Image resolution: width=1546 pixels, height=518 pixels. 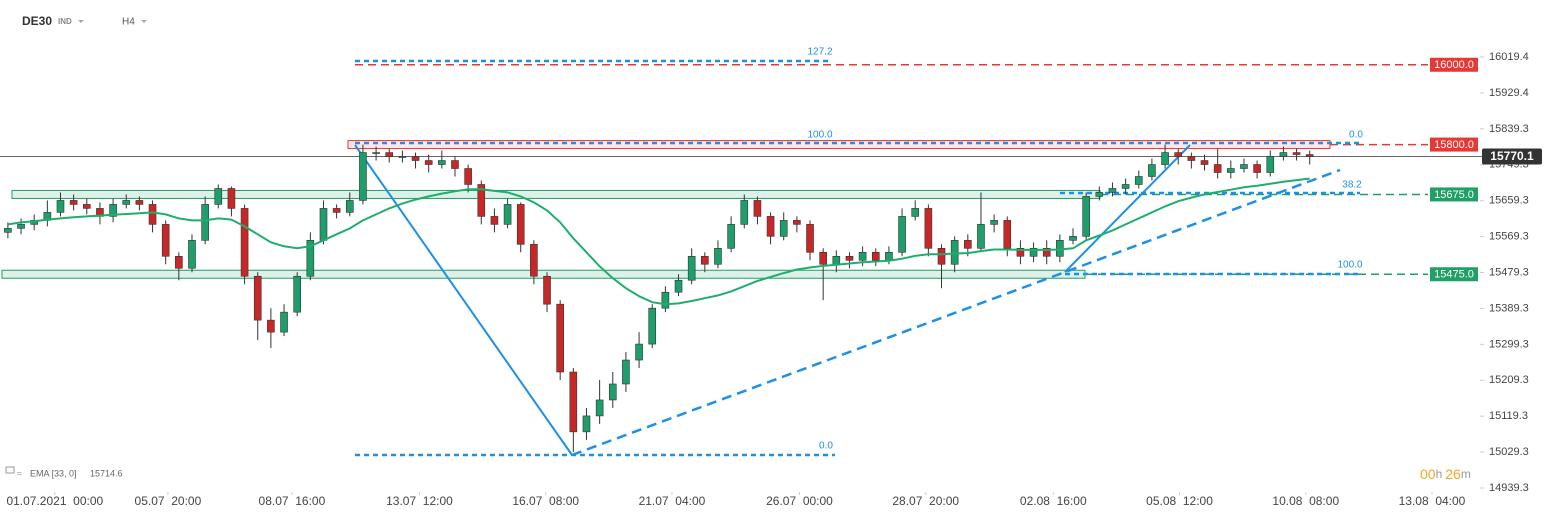 I want to click on level-label-box, so click(x=1454, y=194).